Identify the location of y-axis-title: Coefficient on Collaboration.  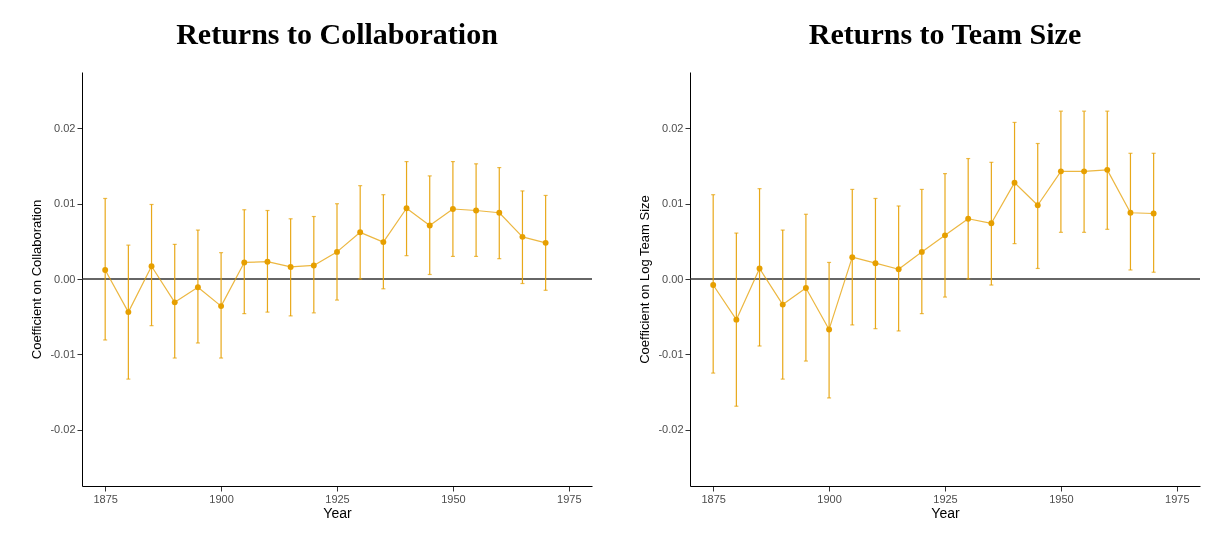
(37, 279).